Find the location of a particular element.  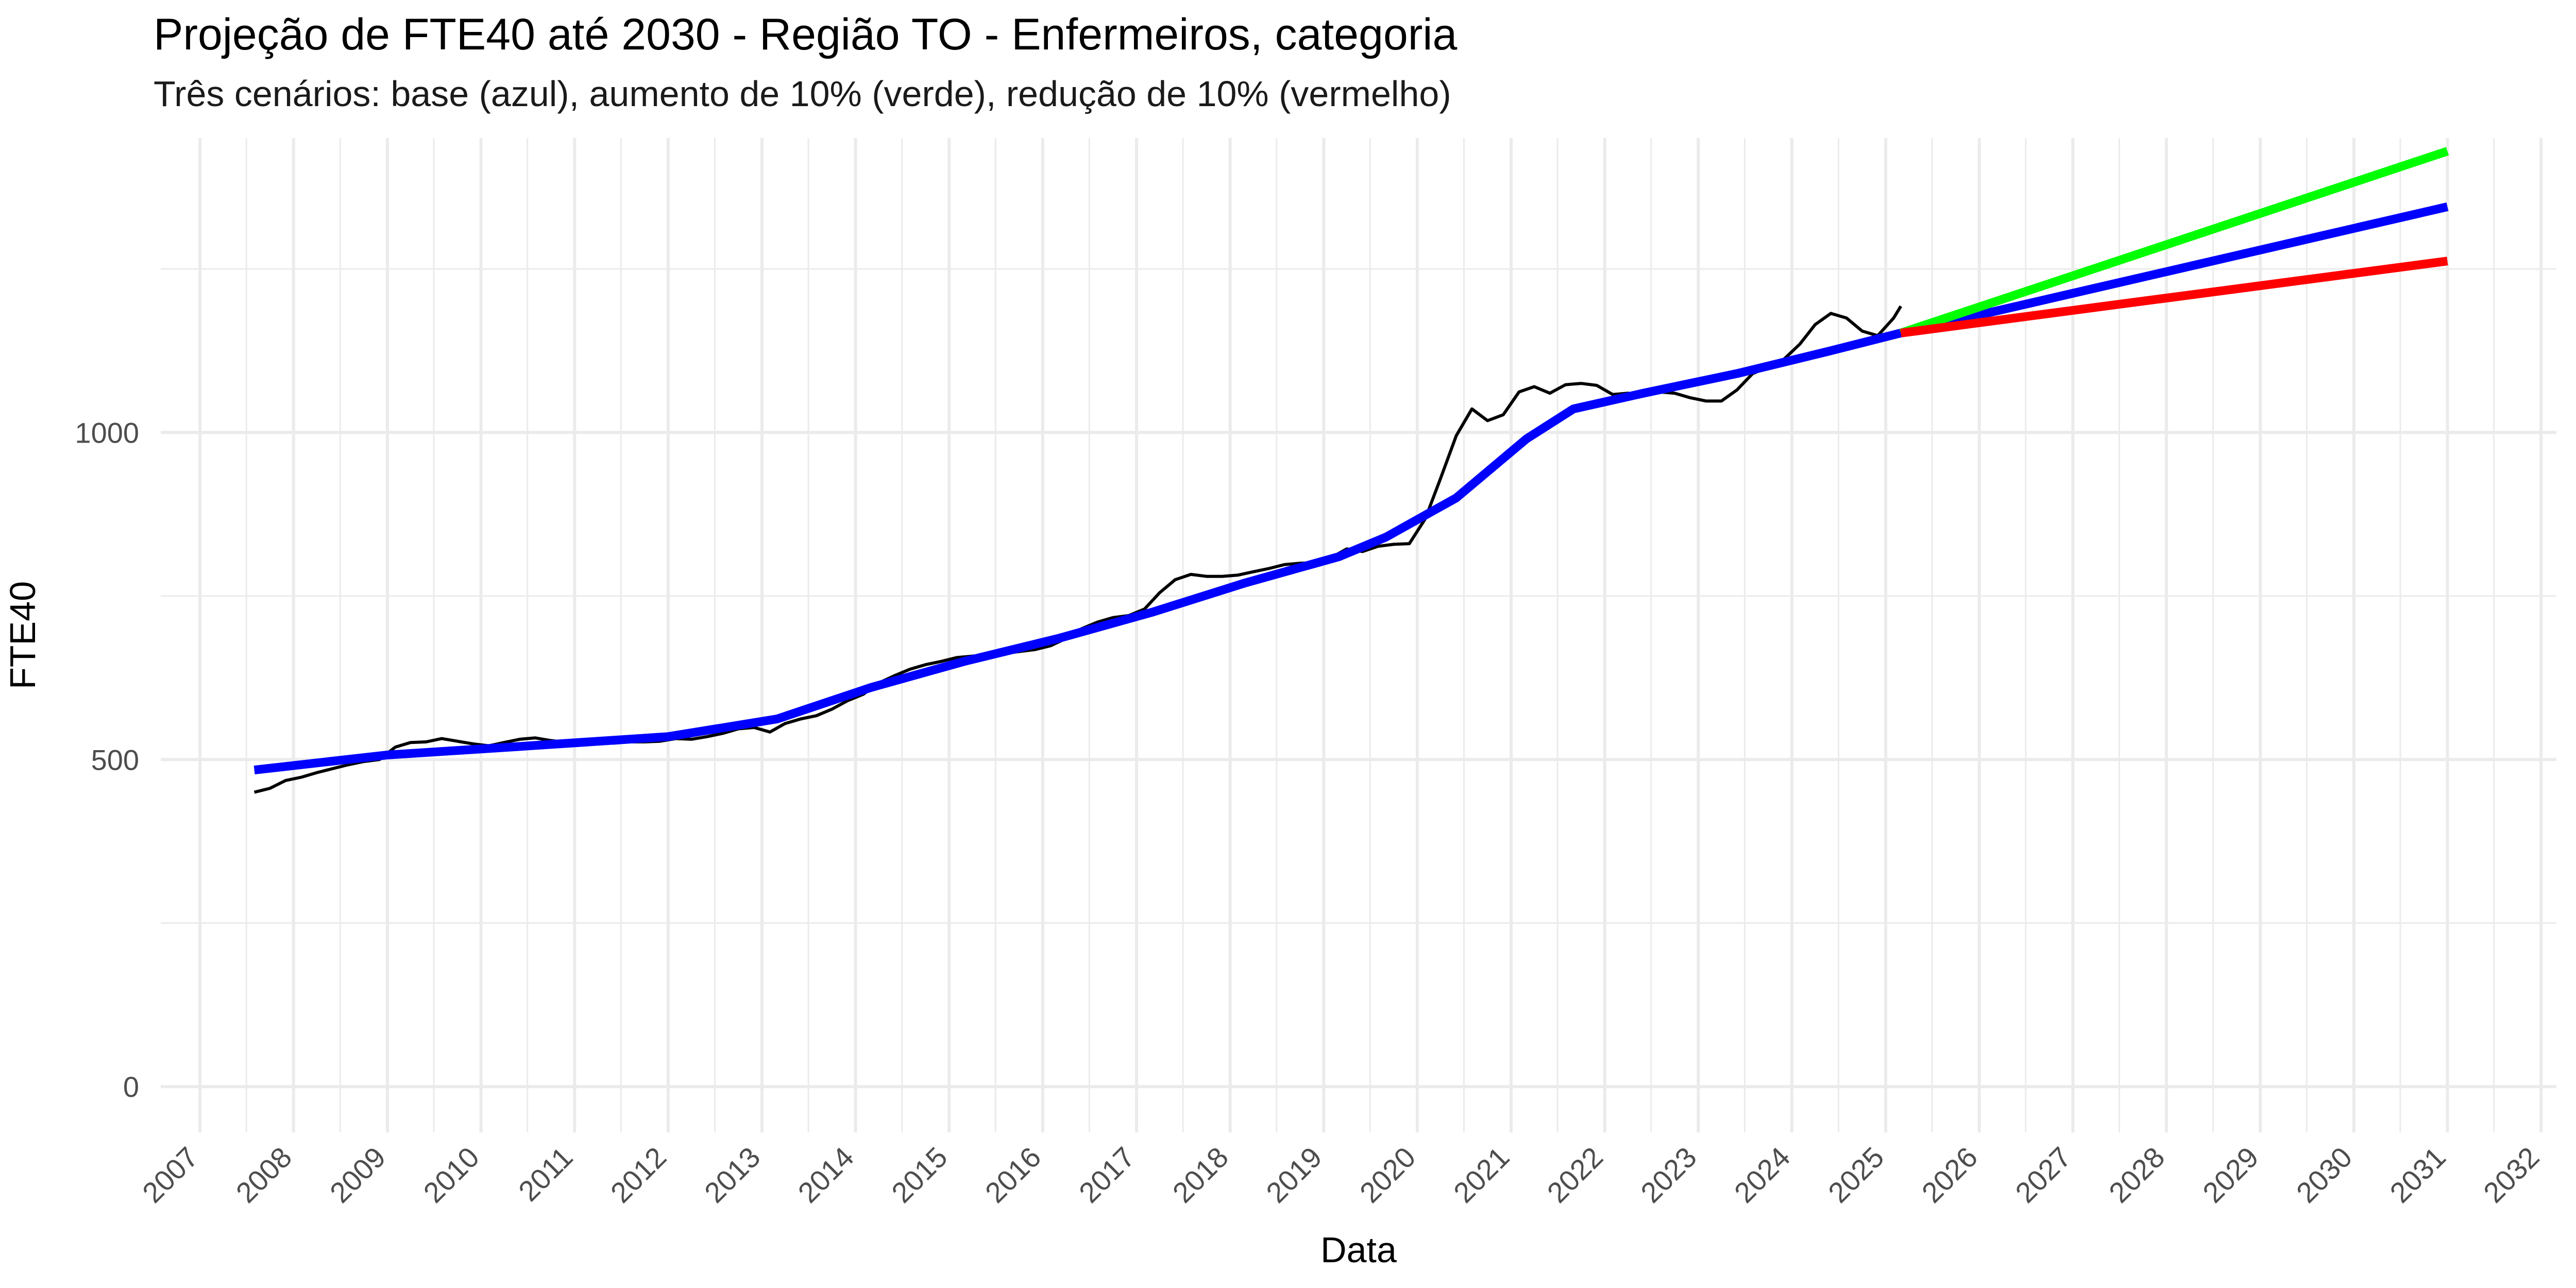

x-tick-label: 2026 is located at coordinates (1950, 1175).